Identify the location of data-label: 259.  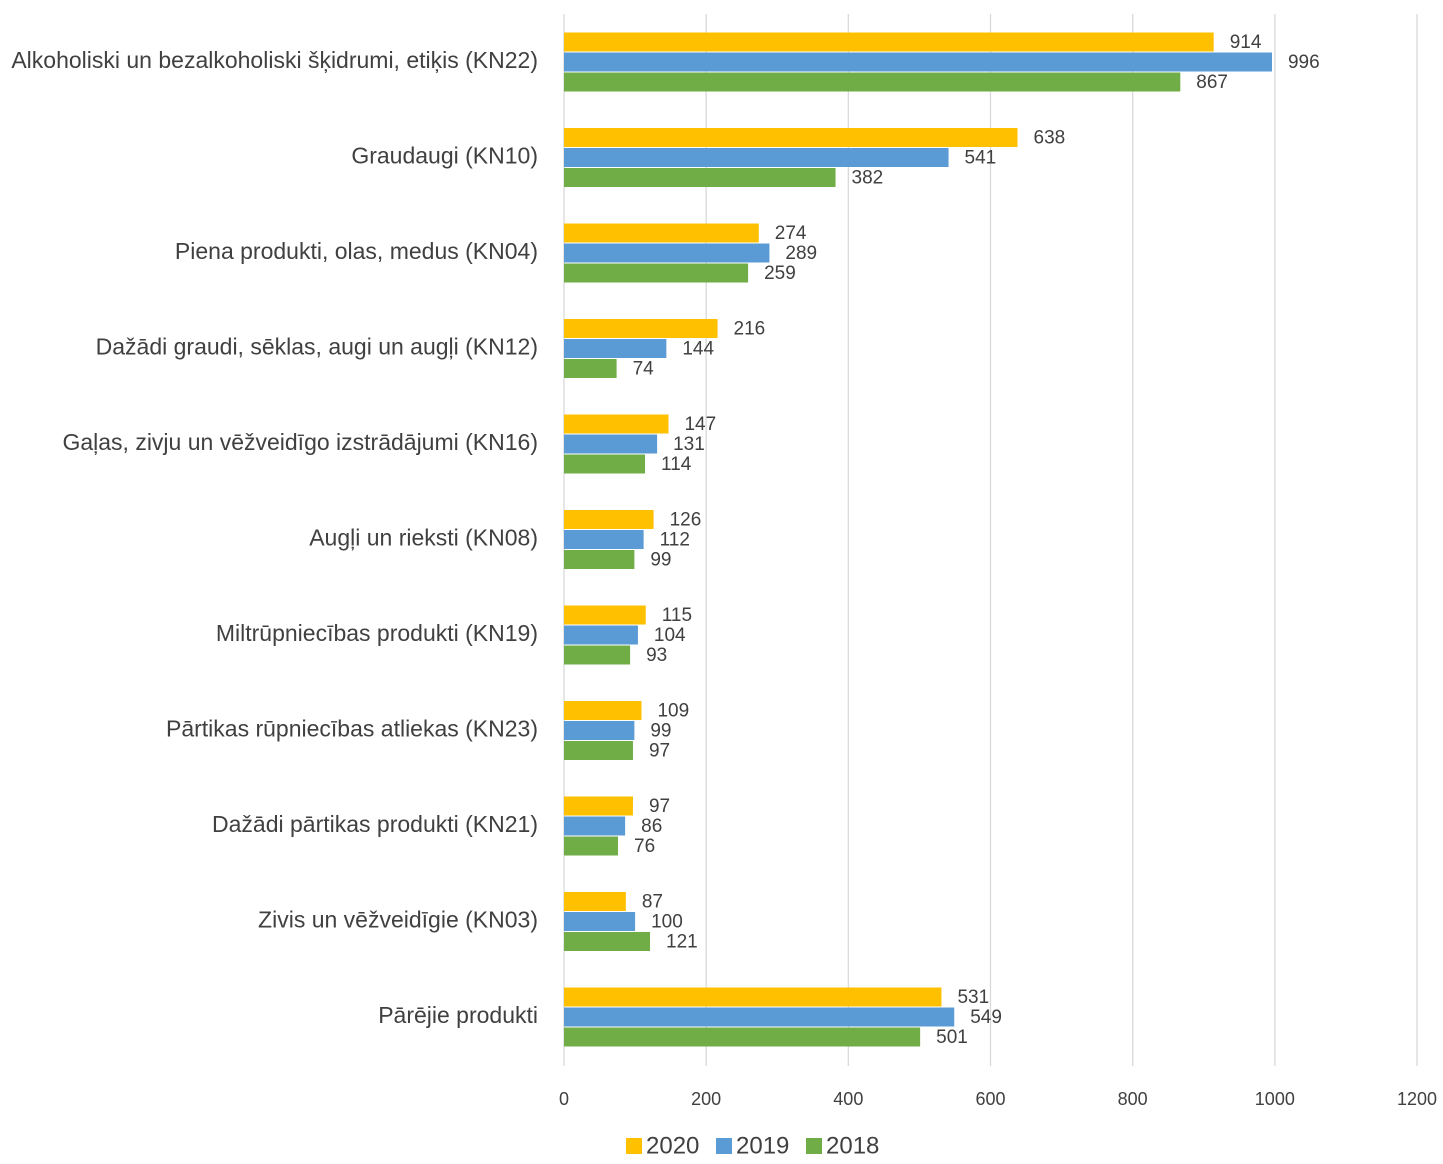
(780, 273).